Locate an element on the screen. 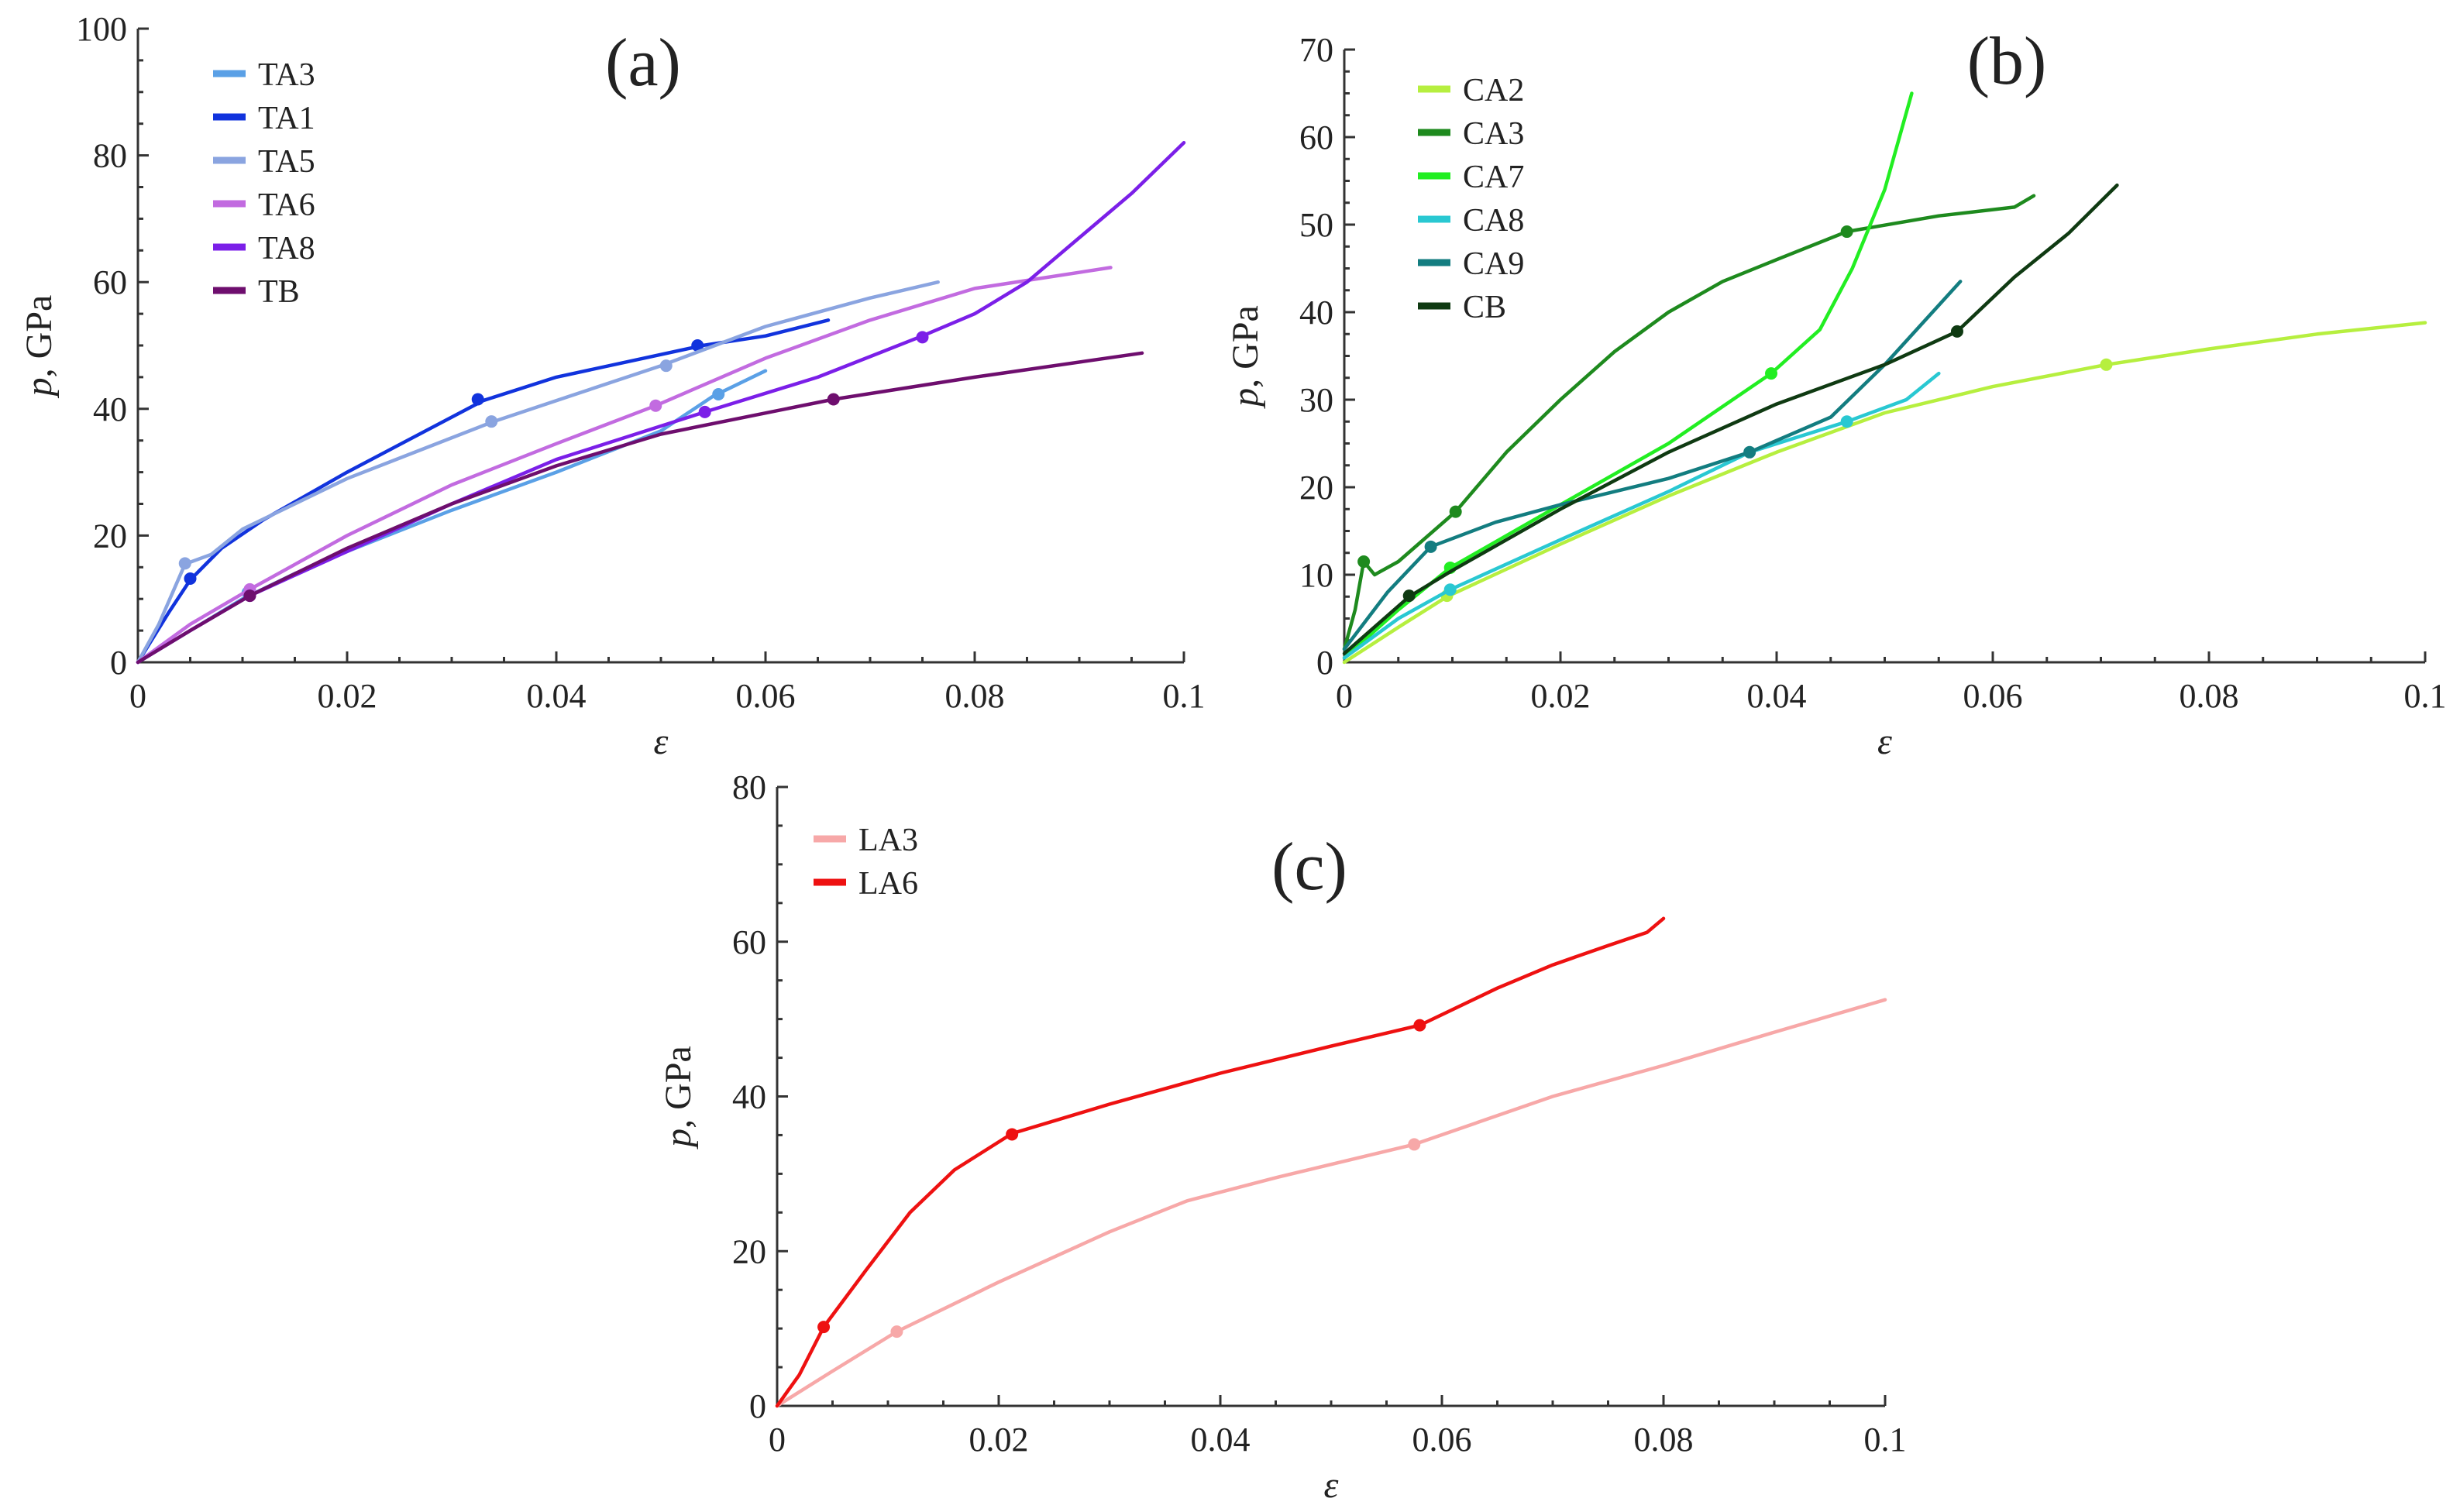 Image resolution: width=2460 pixels, height=1512 pixels. legend-label-ta1: TA1 is located at coordinates (287, 118).